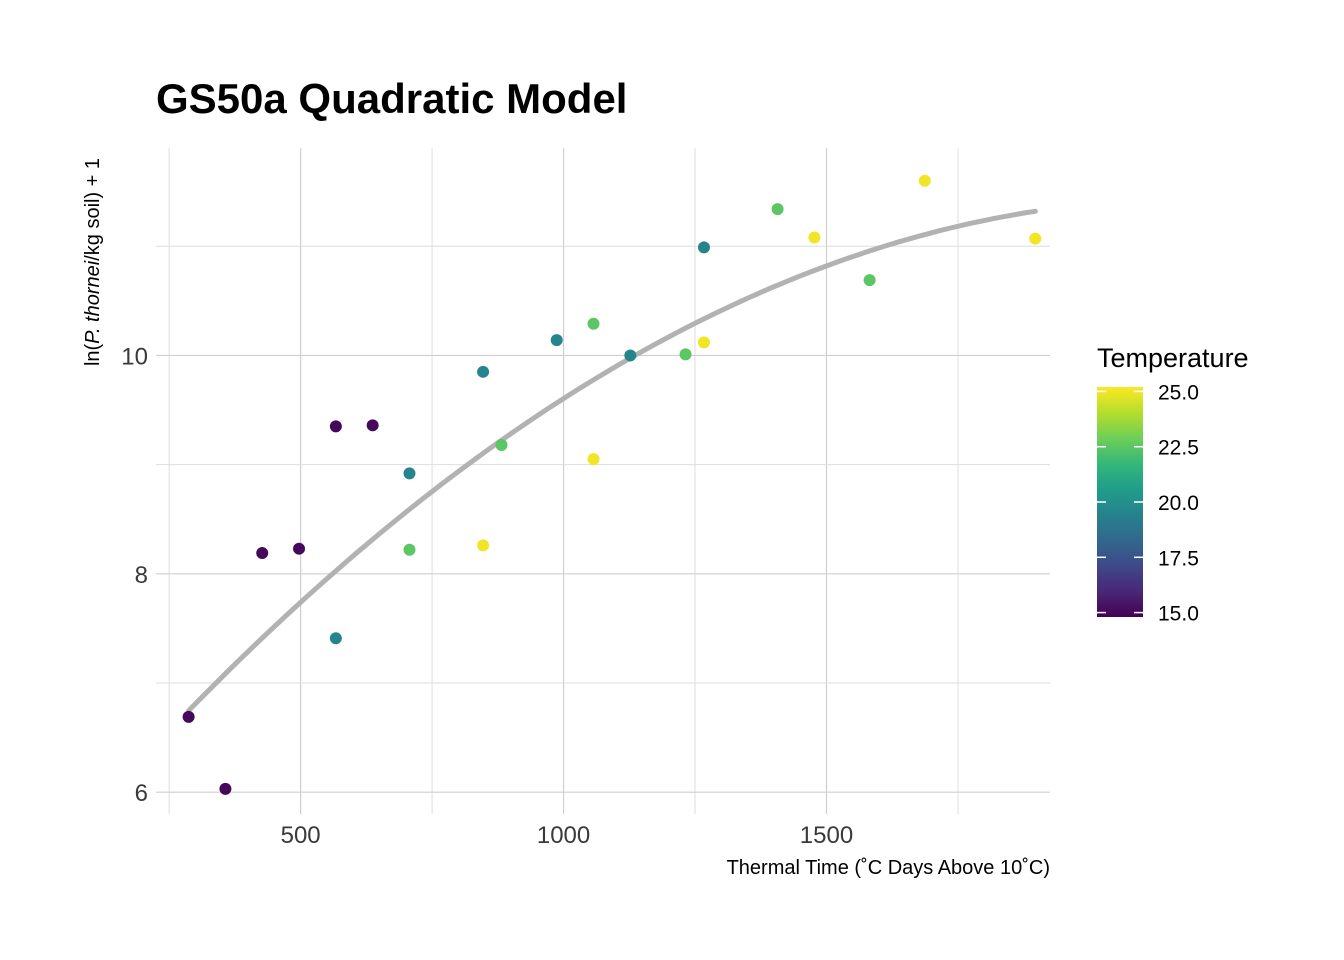 Image resolution: width=1344 pixels, height=960 pixels. I want to click on y-axis-label-italic: P. thornei, so click(93, 302).